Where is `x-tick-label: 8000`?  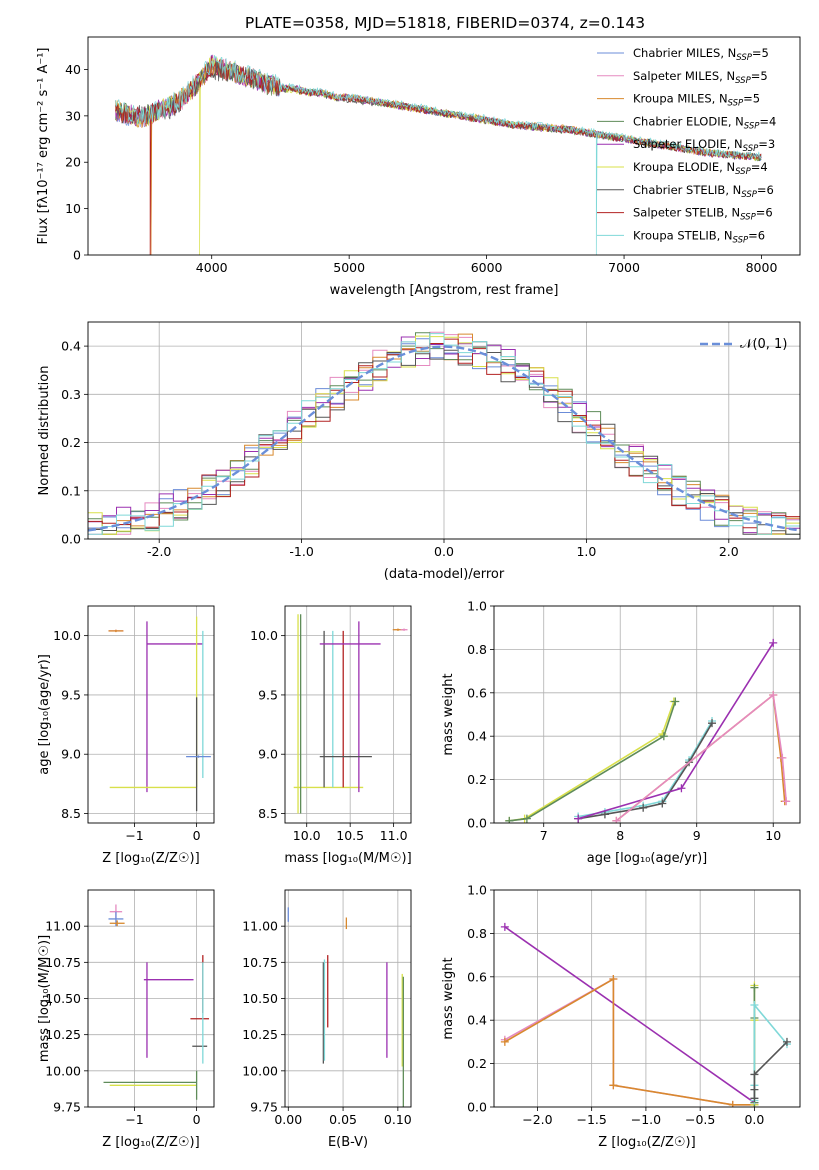
x-tick-label: 8000 is located at coordinates (762, 267).